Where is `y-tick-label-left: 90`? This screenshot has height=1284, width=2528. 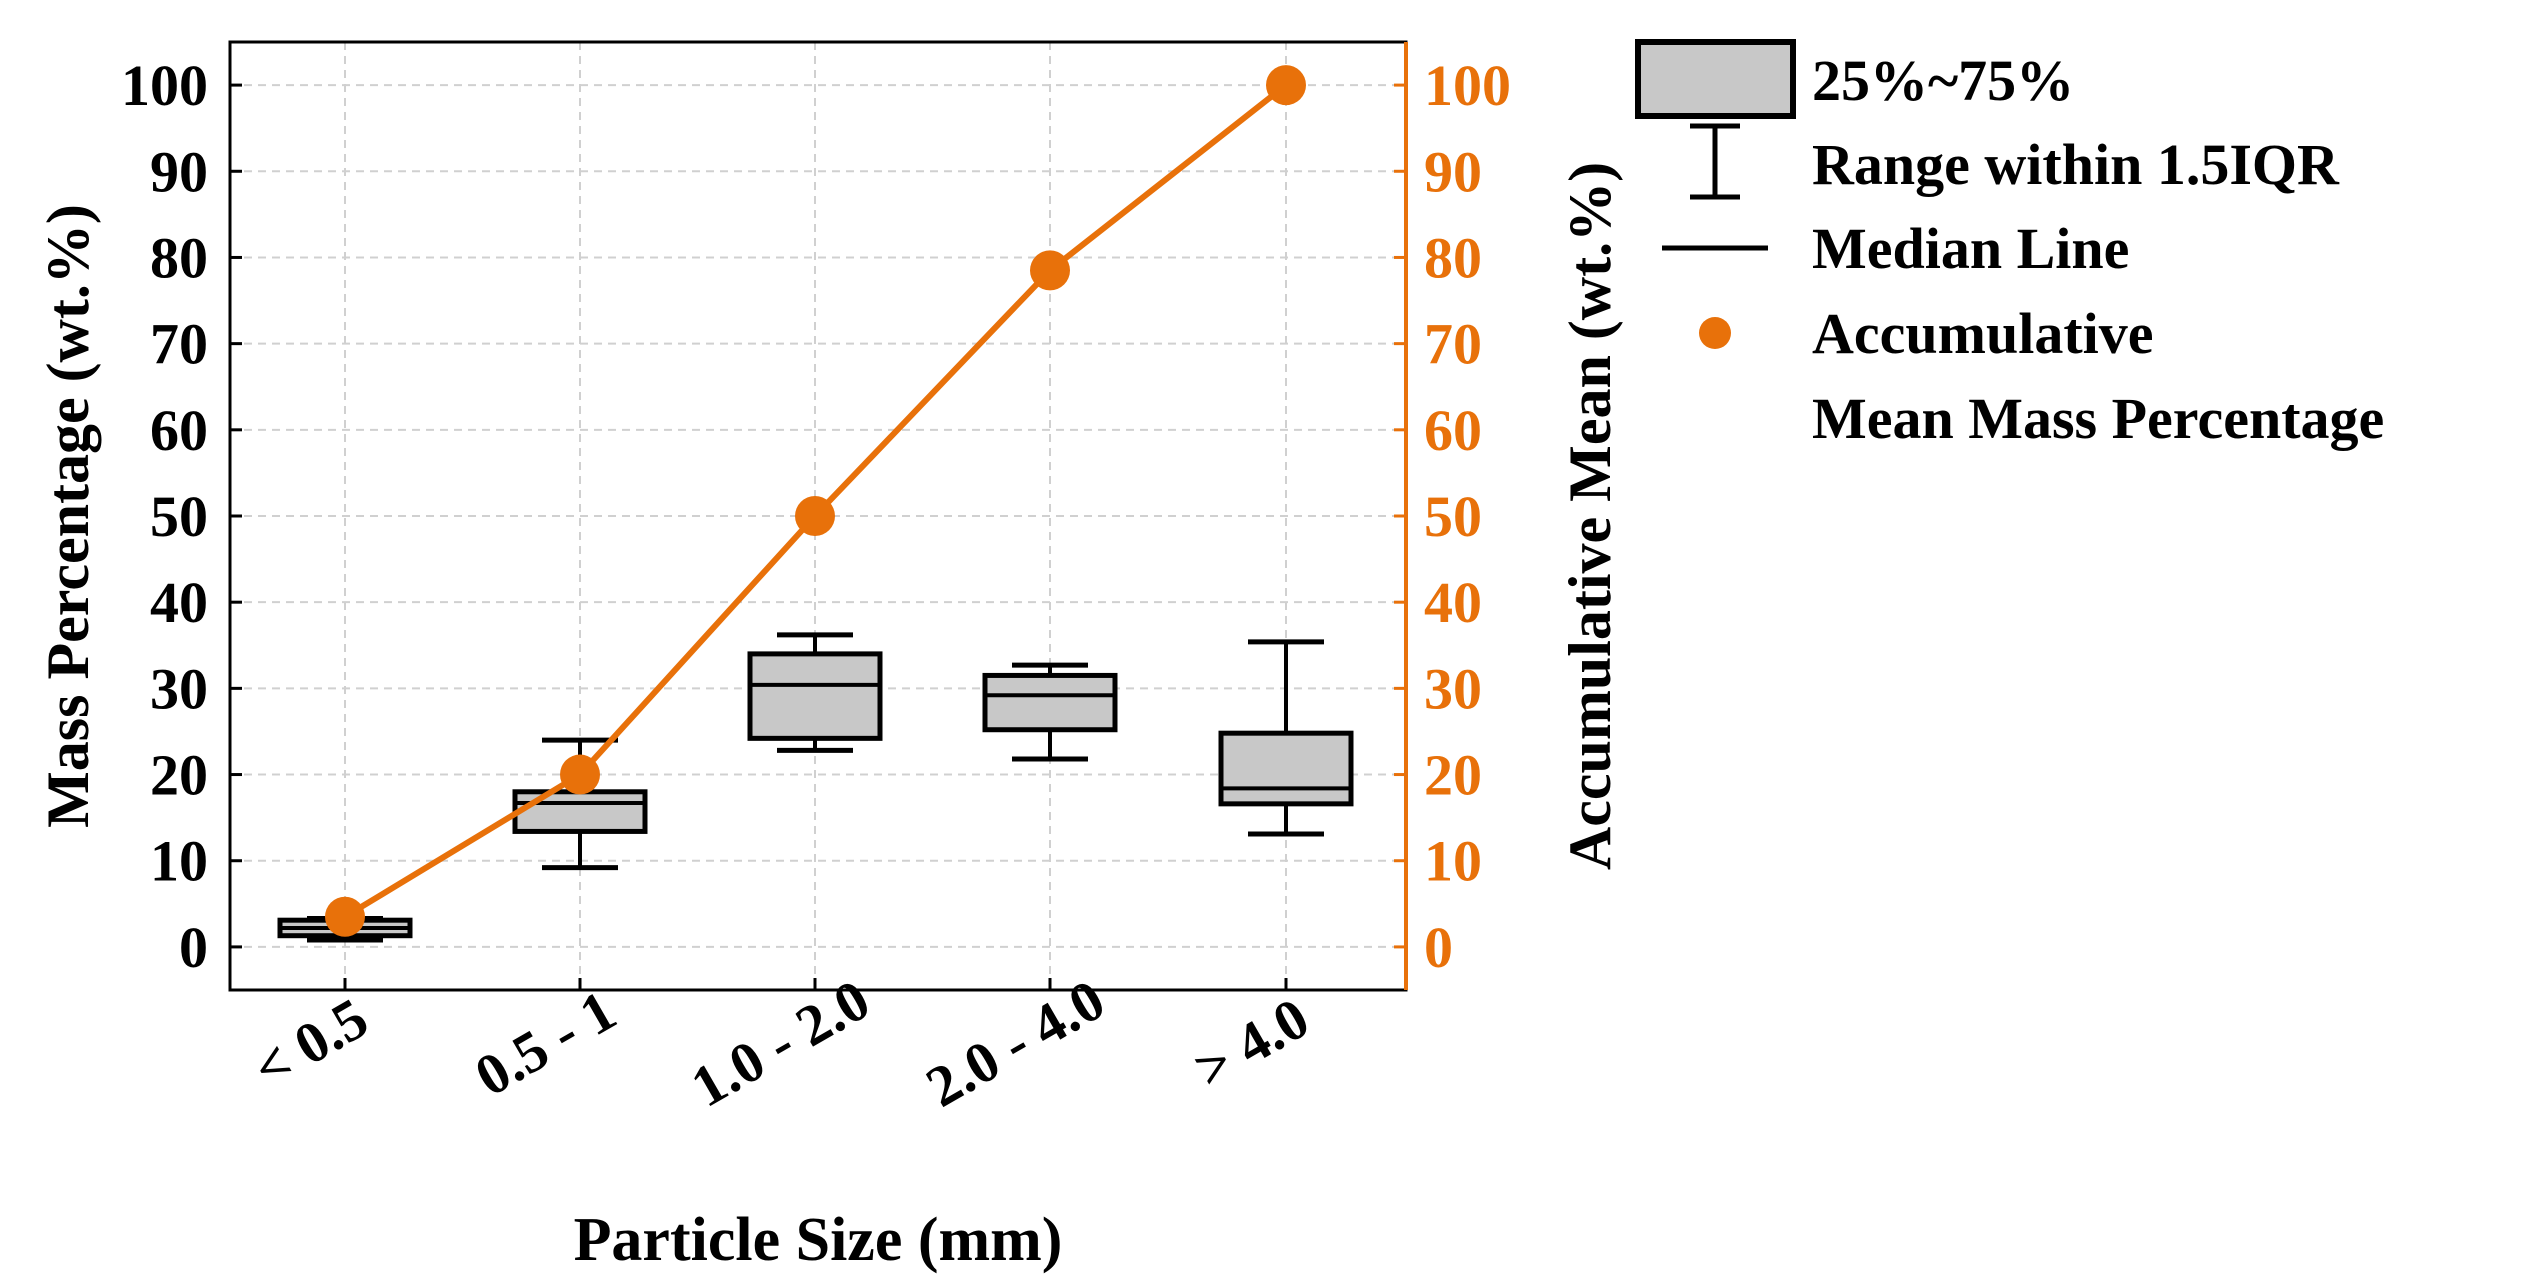
y-tick-label-left: 90 is located at coordinates (179, 171).